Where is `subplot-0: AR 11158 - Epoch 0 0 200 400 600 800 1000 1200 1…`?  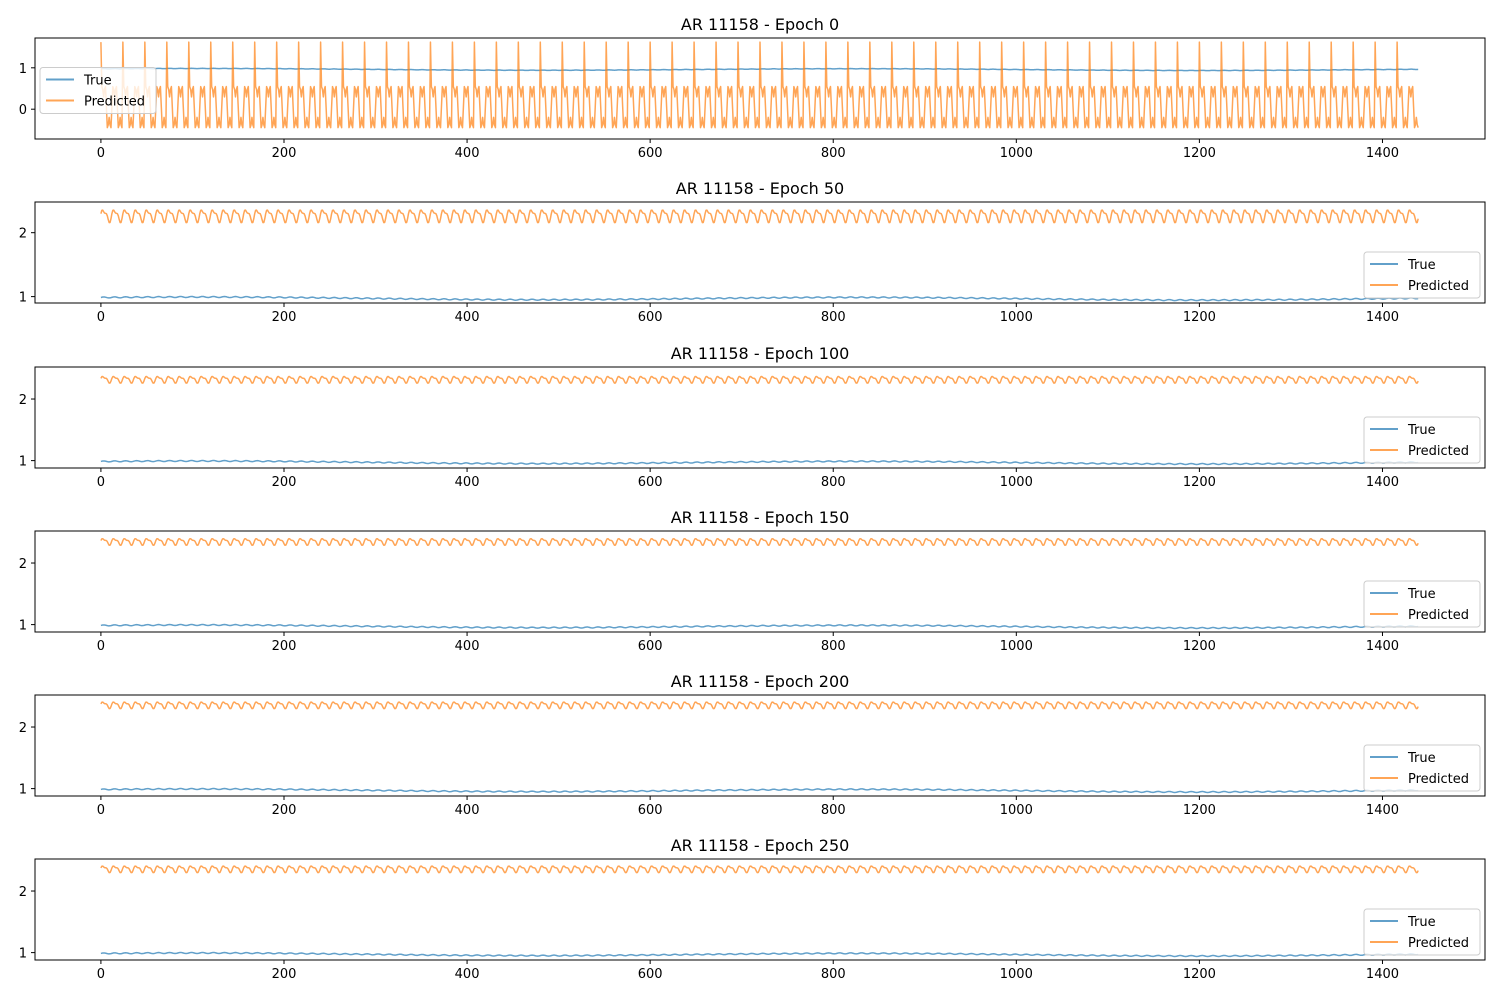 subplot-0: AR 11158 - Epoch 0 0 200 400 600 800 1000 1200 1… is located at coordinates (752, 88).